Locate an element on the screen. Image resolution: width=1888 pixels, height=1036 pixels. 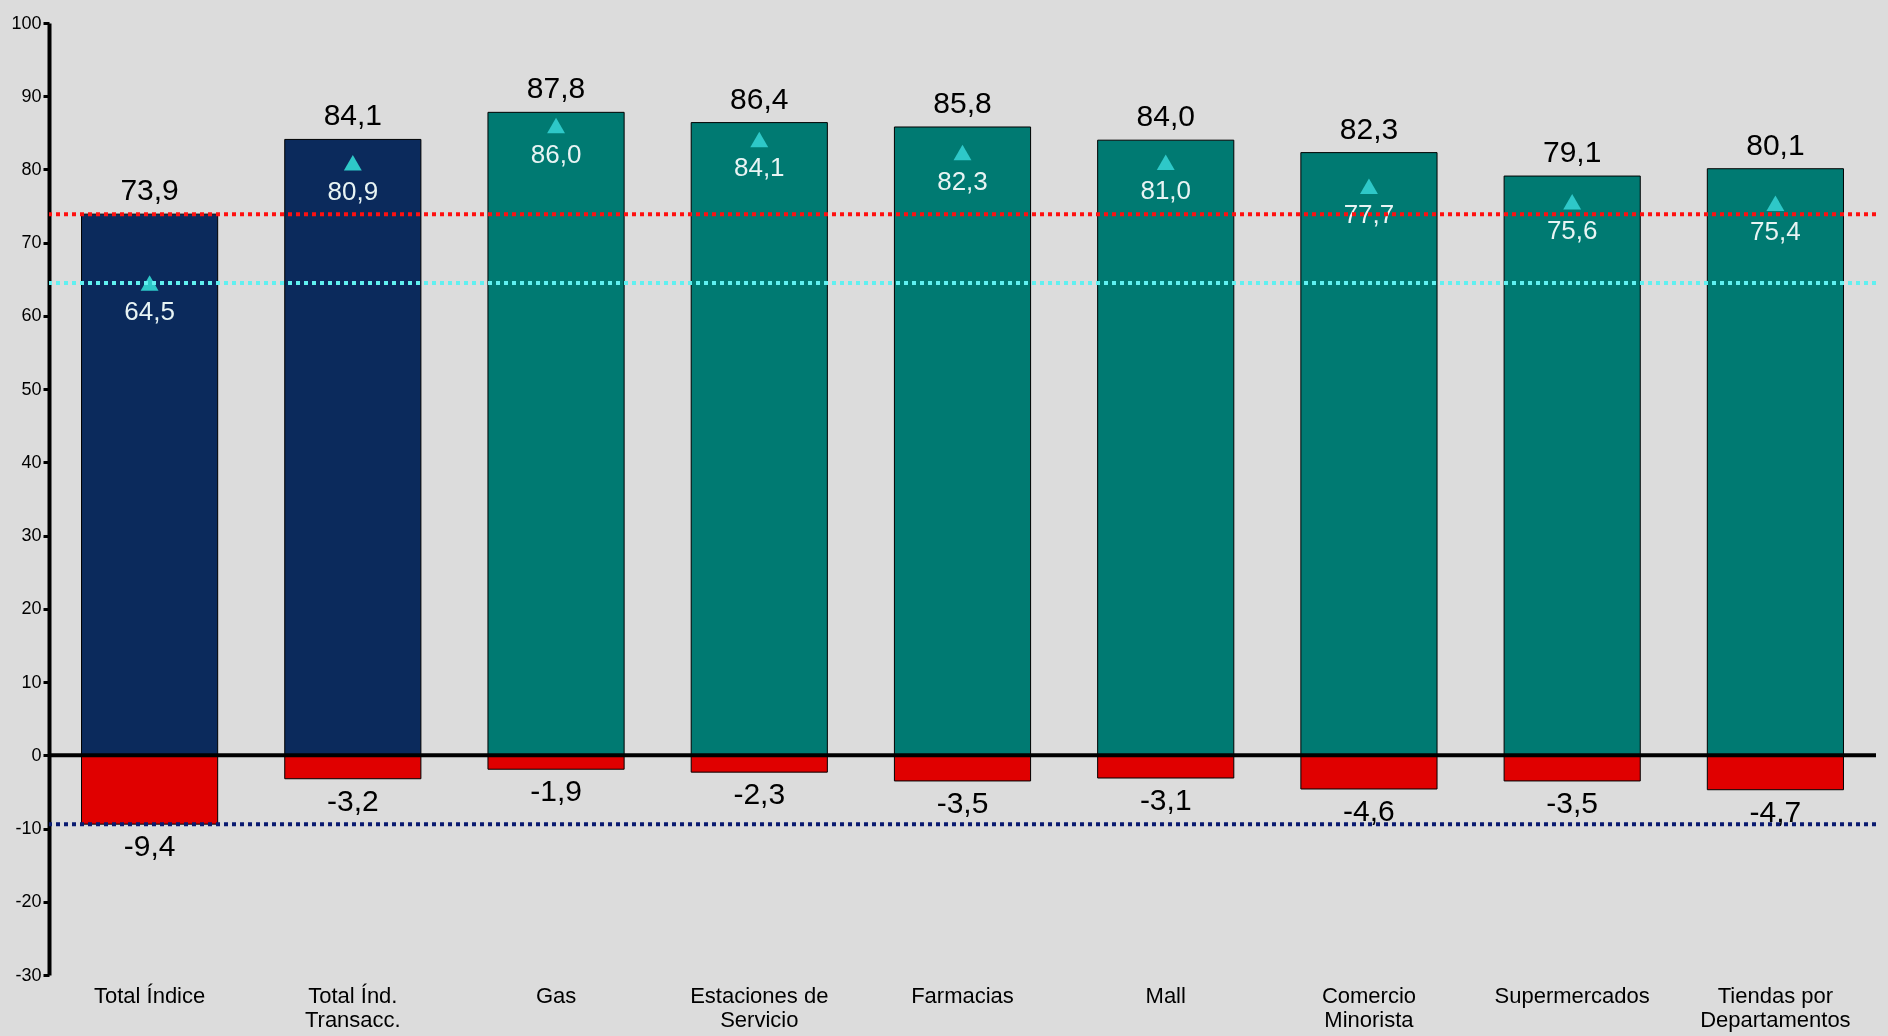
data-label: -3,2 is located at coordinates (352, 800).